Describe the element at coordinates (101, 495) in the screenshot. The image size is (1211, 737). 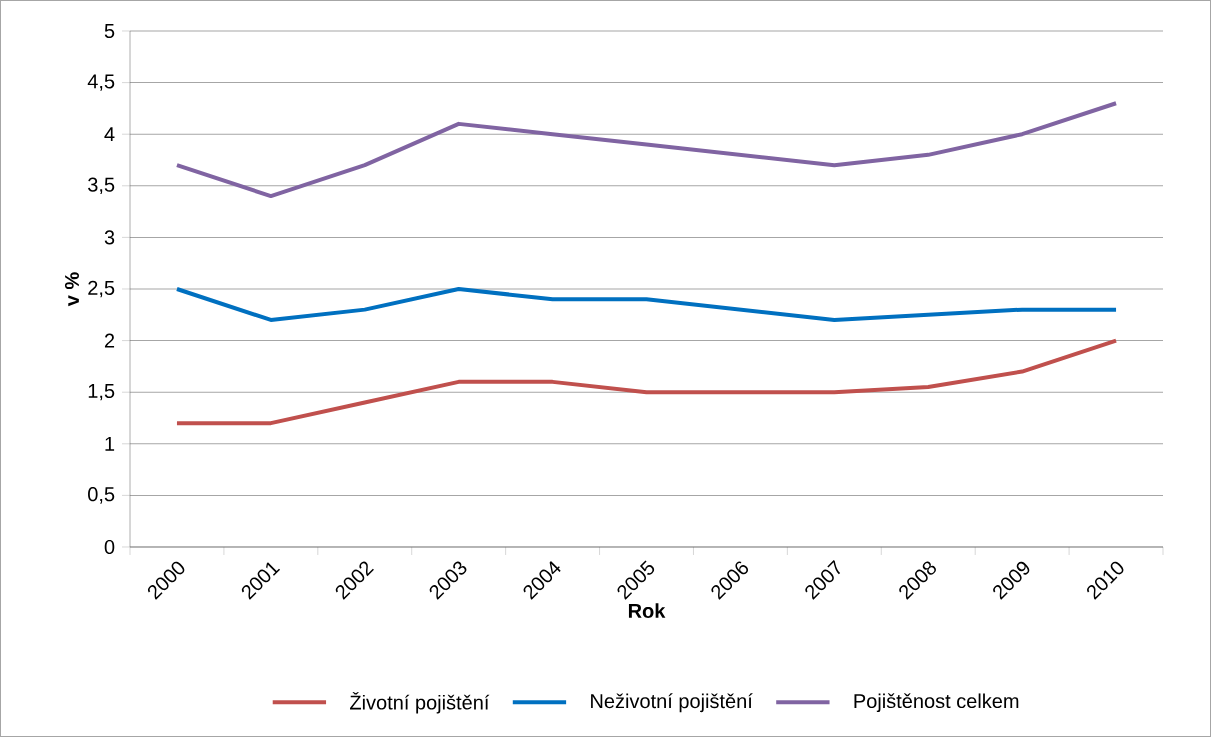
I see `y-tick-label: 0,5` at that location.